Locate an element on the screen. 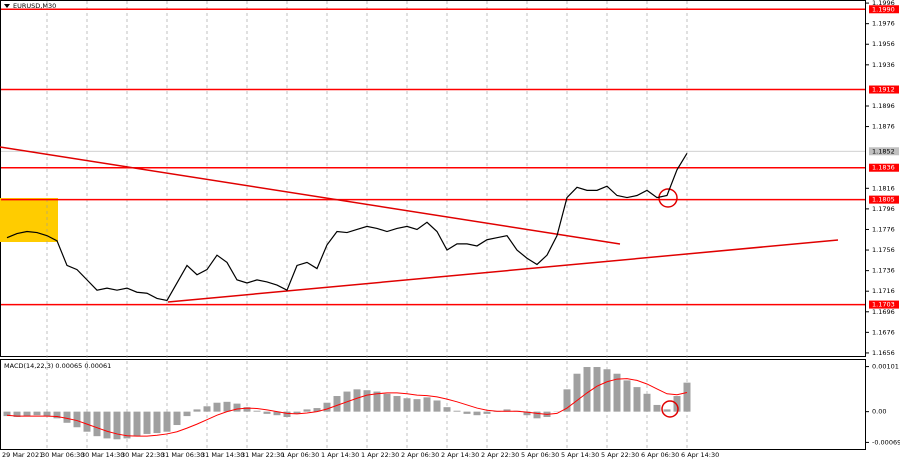 This screenshot has height=460, width=900. x-tick-label: 30 Mar 22:30 is located at coordinates (142, 455).